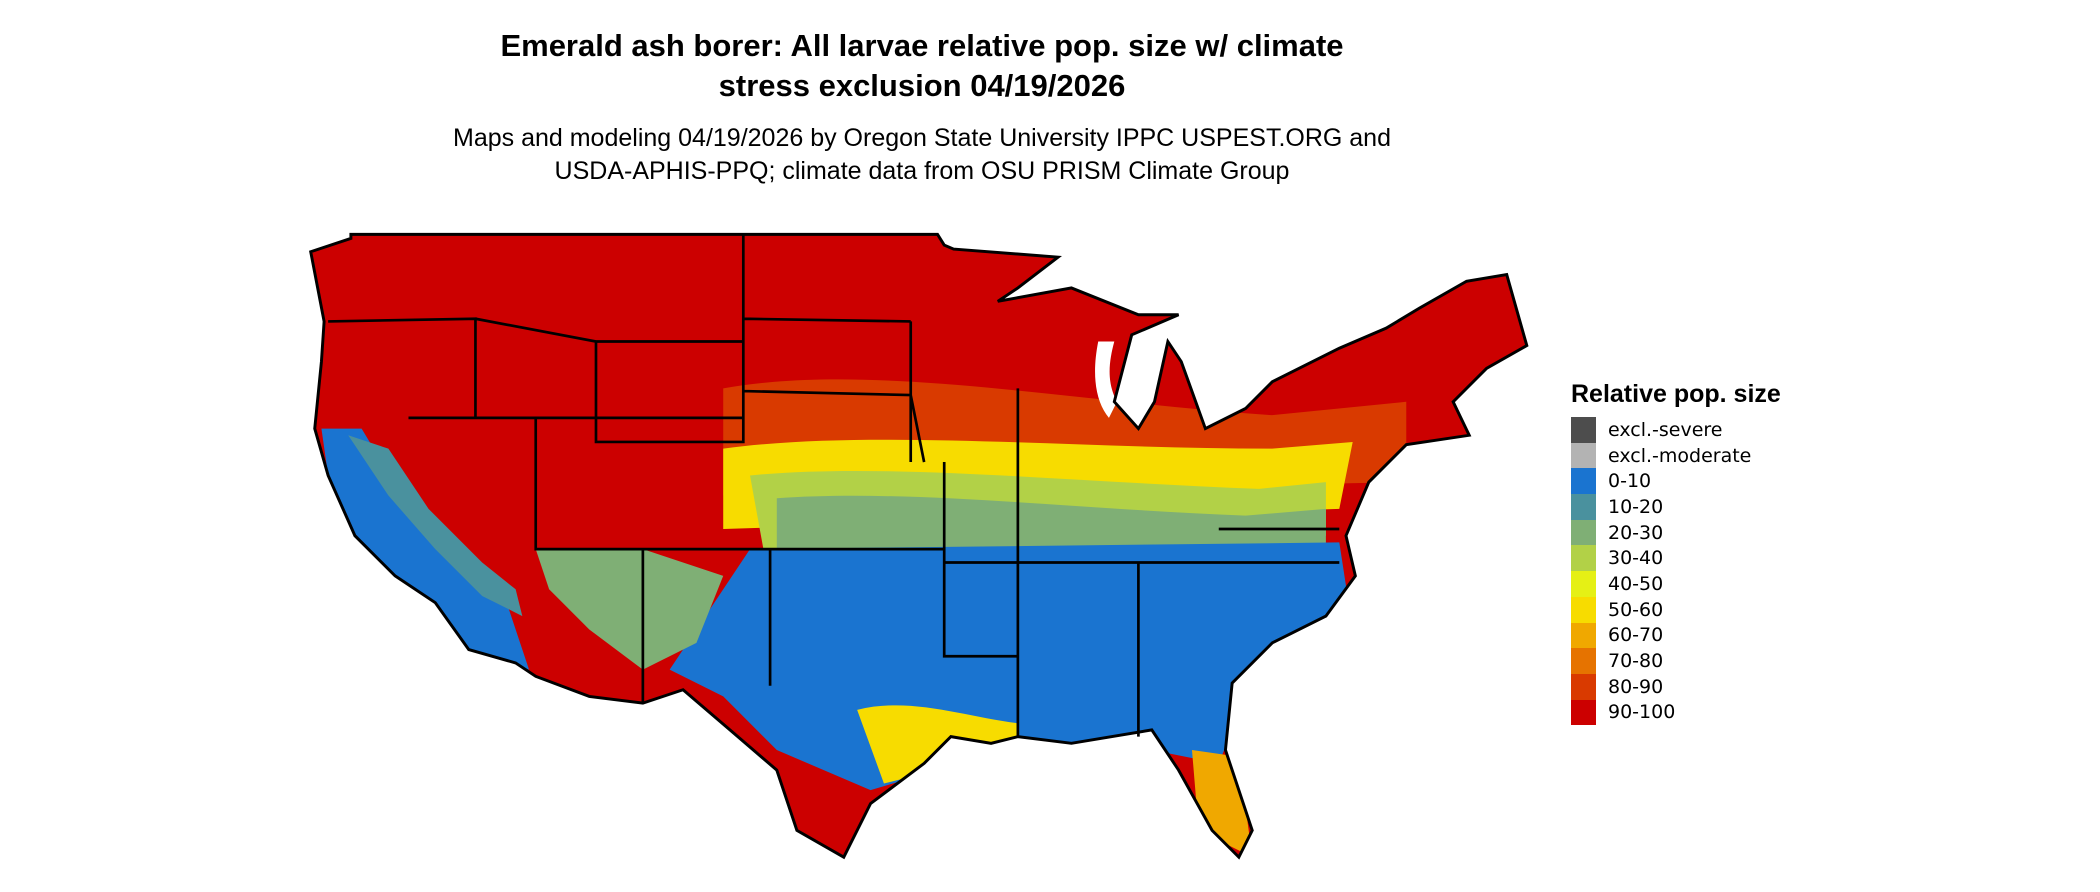 The image size is (2100, 892). What do you see at coordinates (1676, 558) in the screenshot?
I see `legend-item: 30-40` at bounding box center [1676, 558].